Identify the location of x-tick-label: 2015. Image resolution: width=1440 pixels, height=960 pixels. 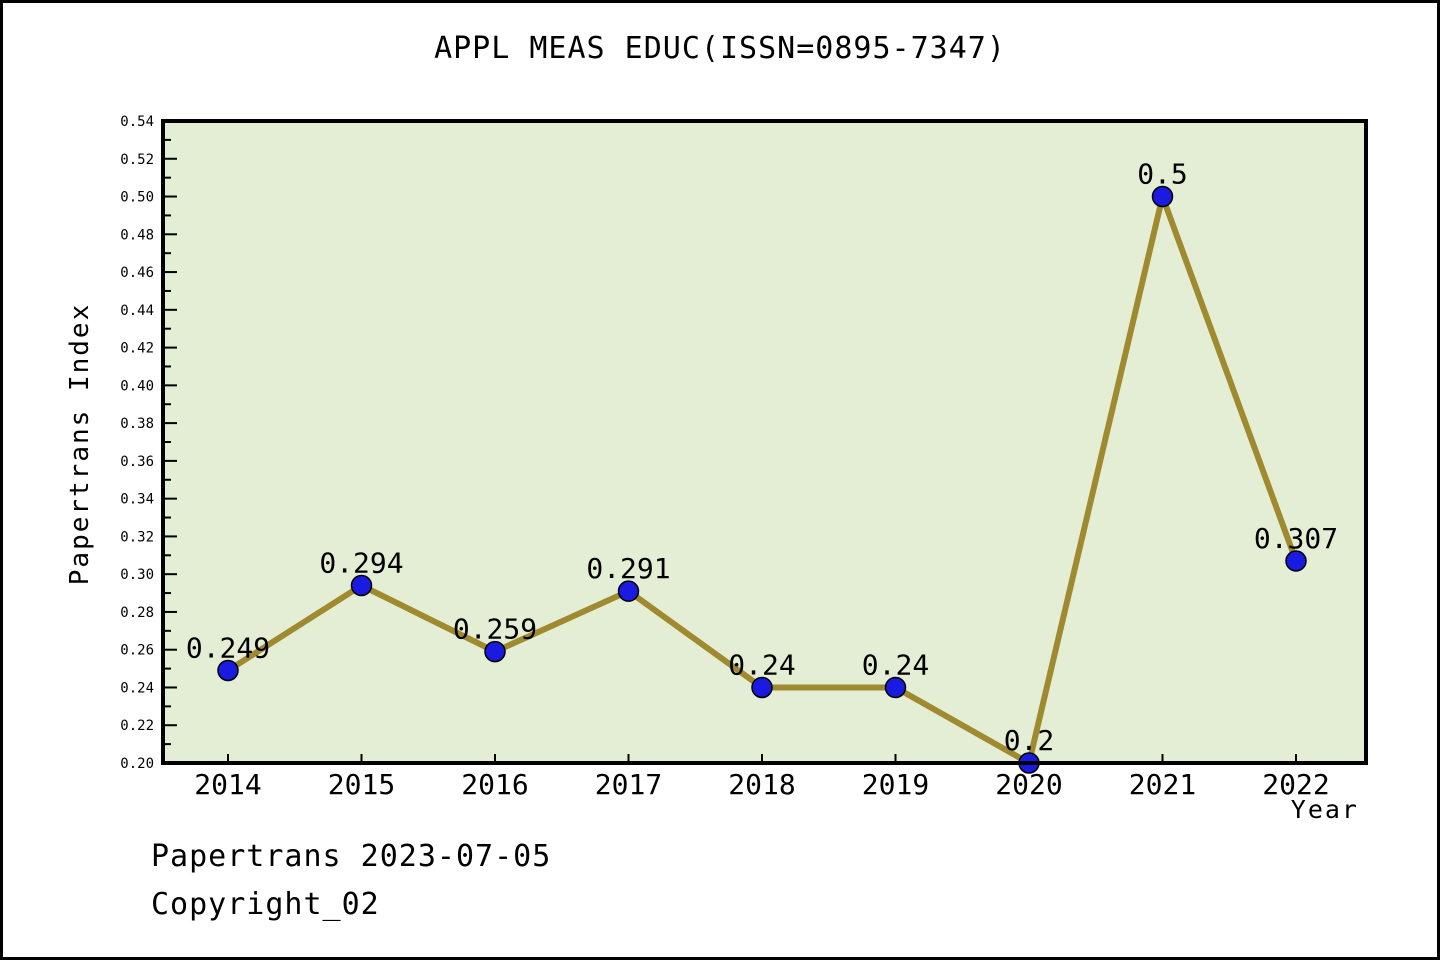
(361, 784).